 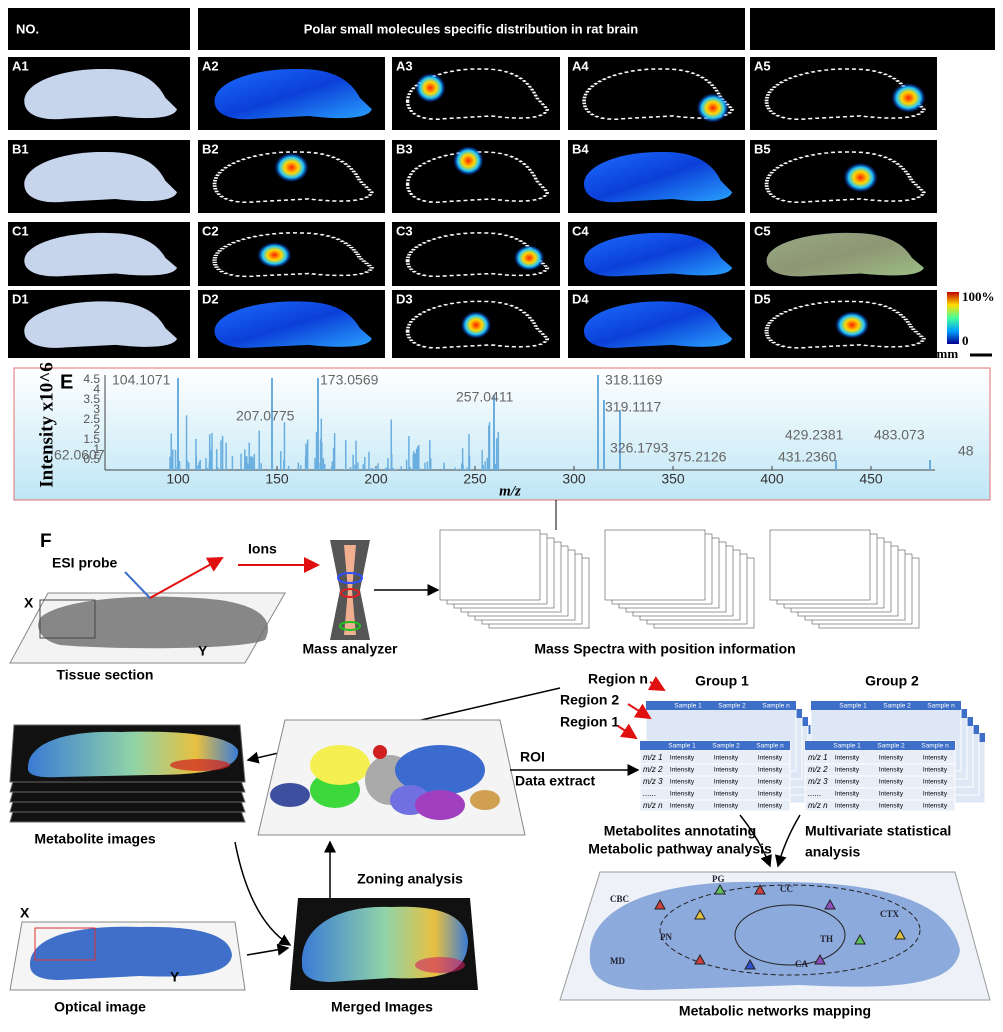 What do you see at coordinates (818, 757) in the screenshot?
I see `row-label: m/z 1` at bounding box center [818, 757].